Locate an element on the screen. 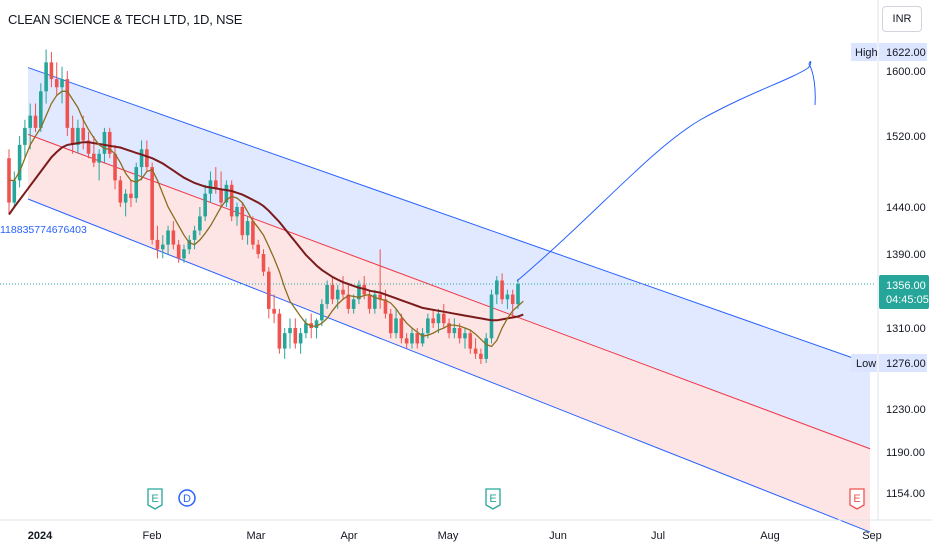  low-label-box is located at coordinates (864, 363).